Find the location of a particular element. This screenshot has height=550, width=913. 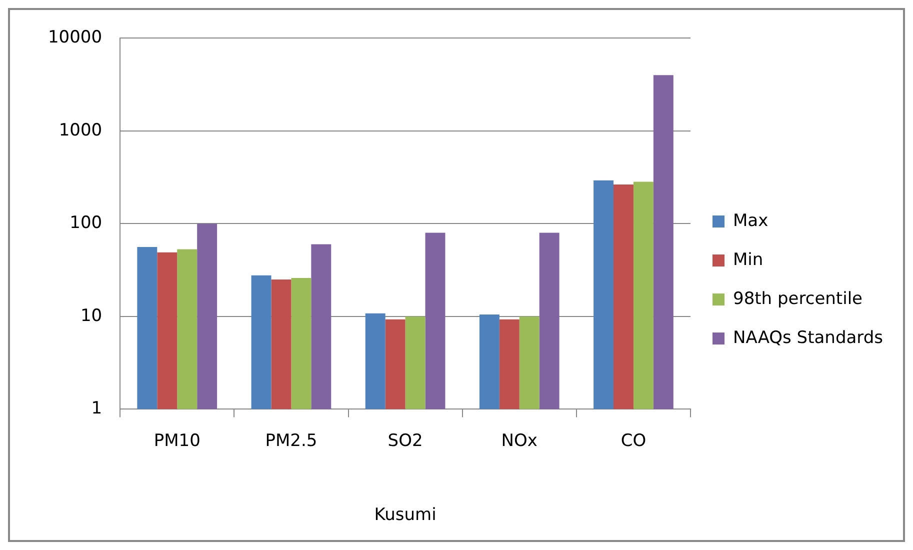

x-axis-title: Kusumi is located at coordinates (405, 515).